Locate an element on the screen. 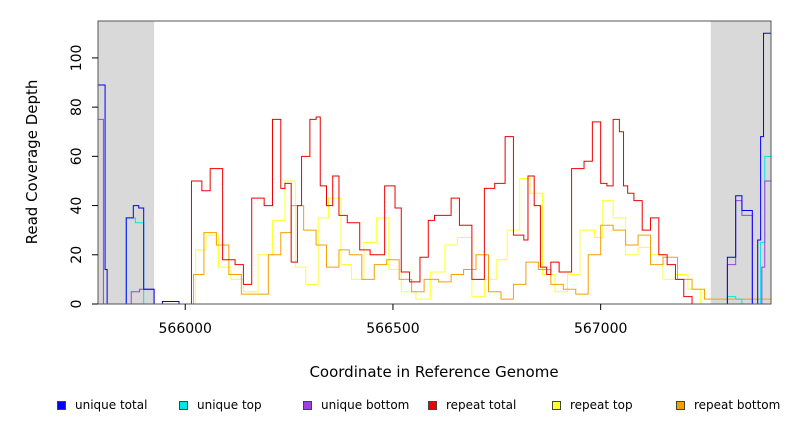 The width and height of the screenshot is (792, 432). x-tick-label: 567000 is located at coordinates (600, 329).